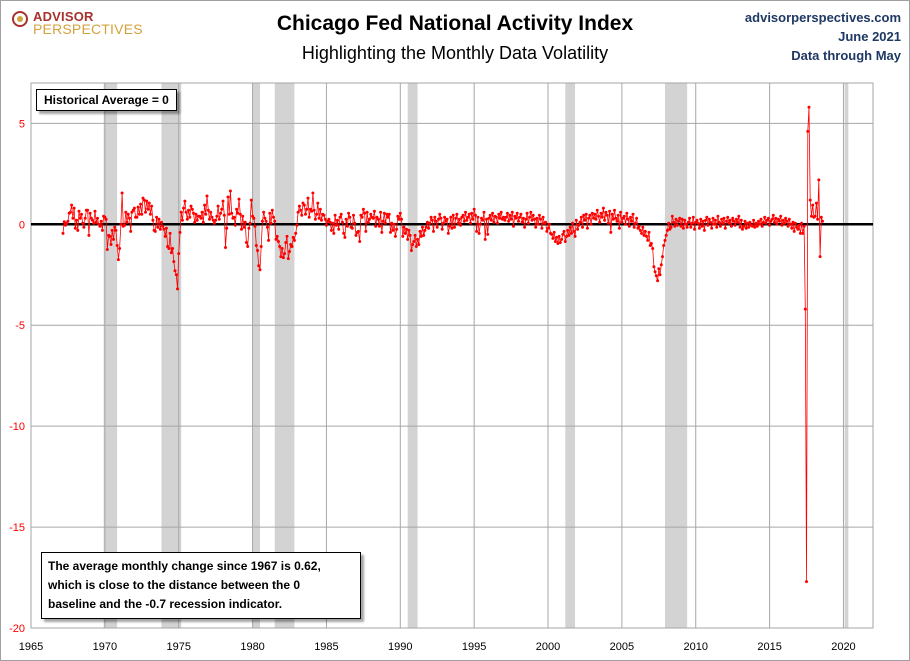  I want to click on y-tick-label: -10, so click(17, 427).